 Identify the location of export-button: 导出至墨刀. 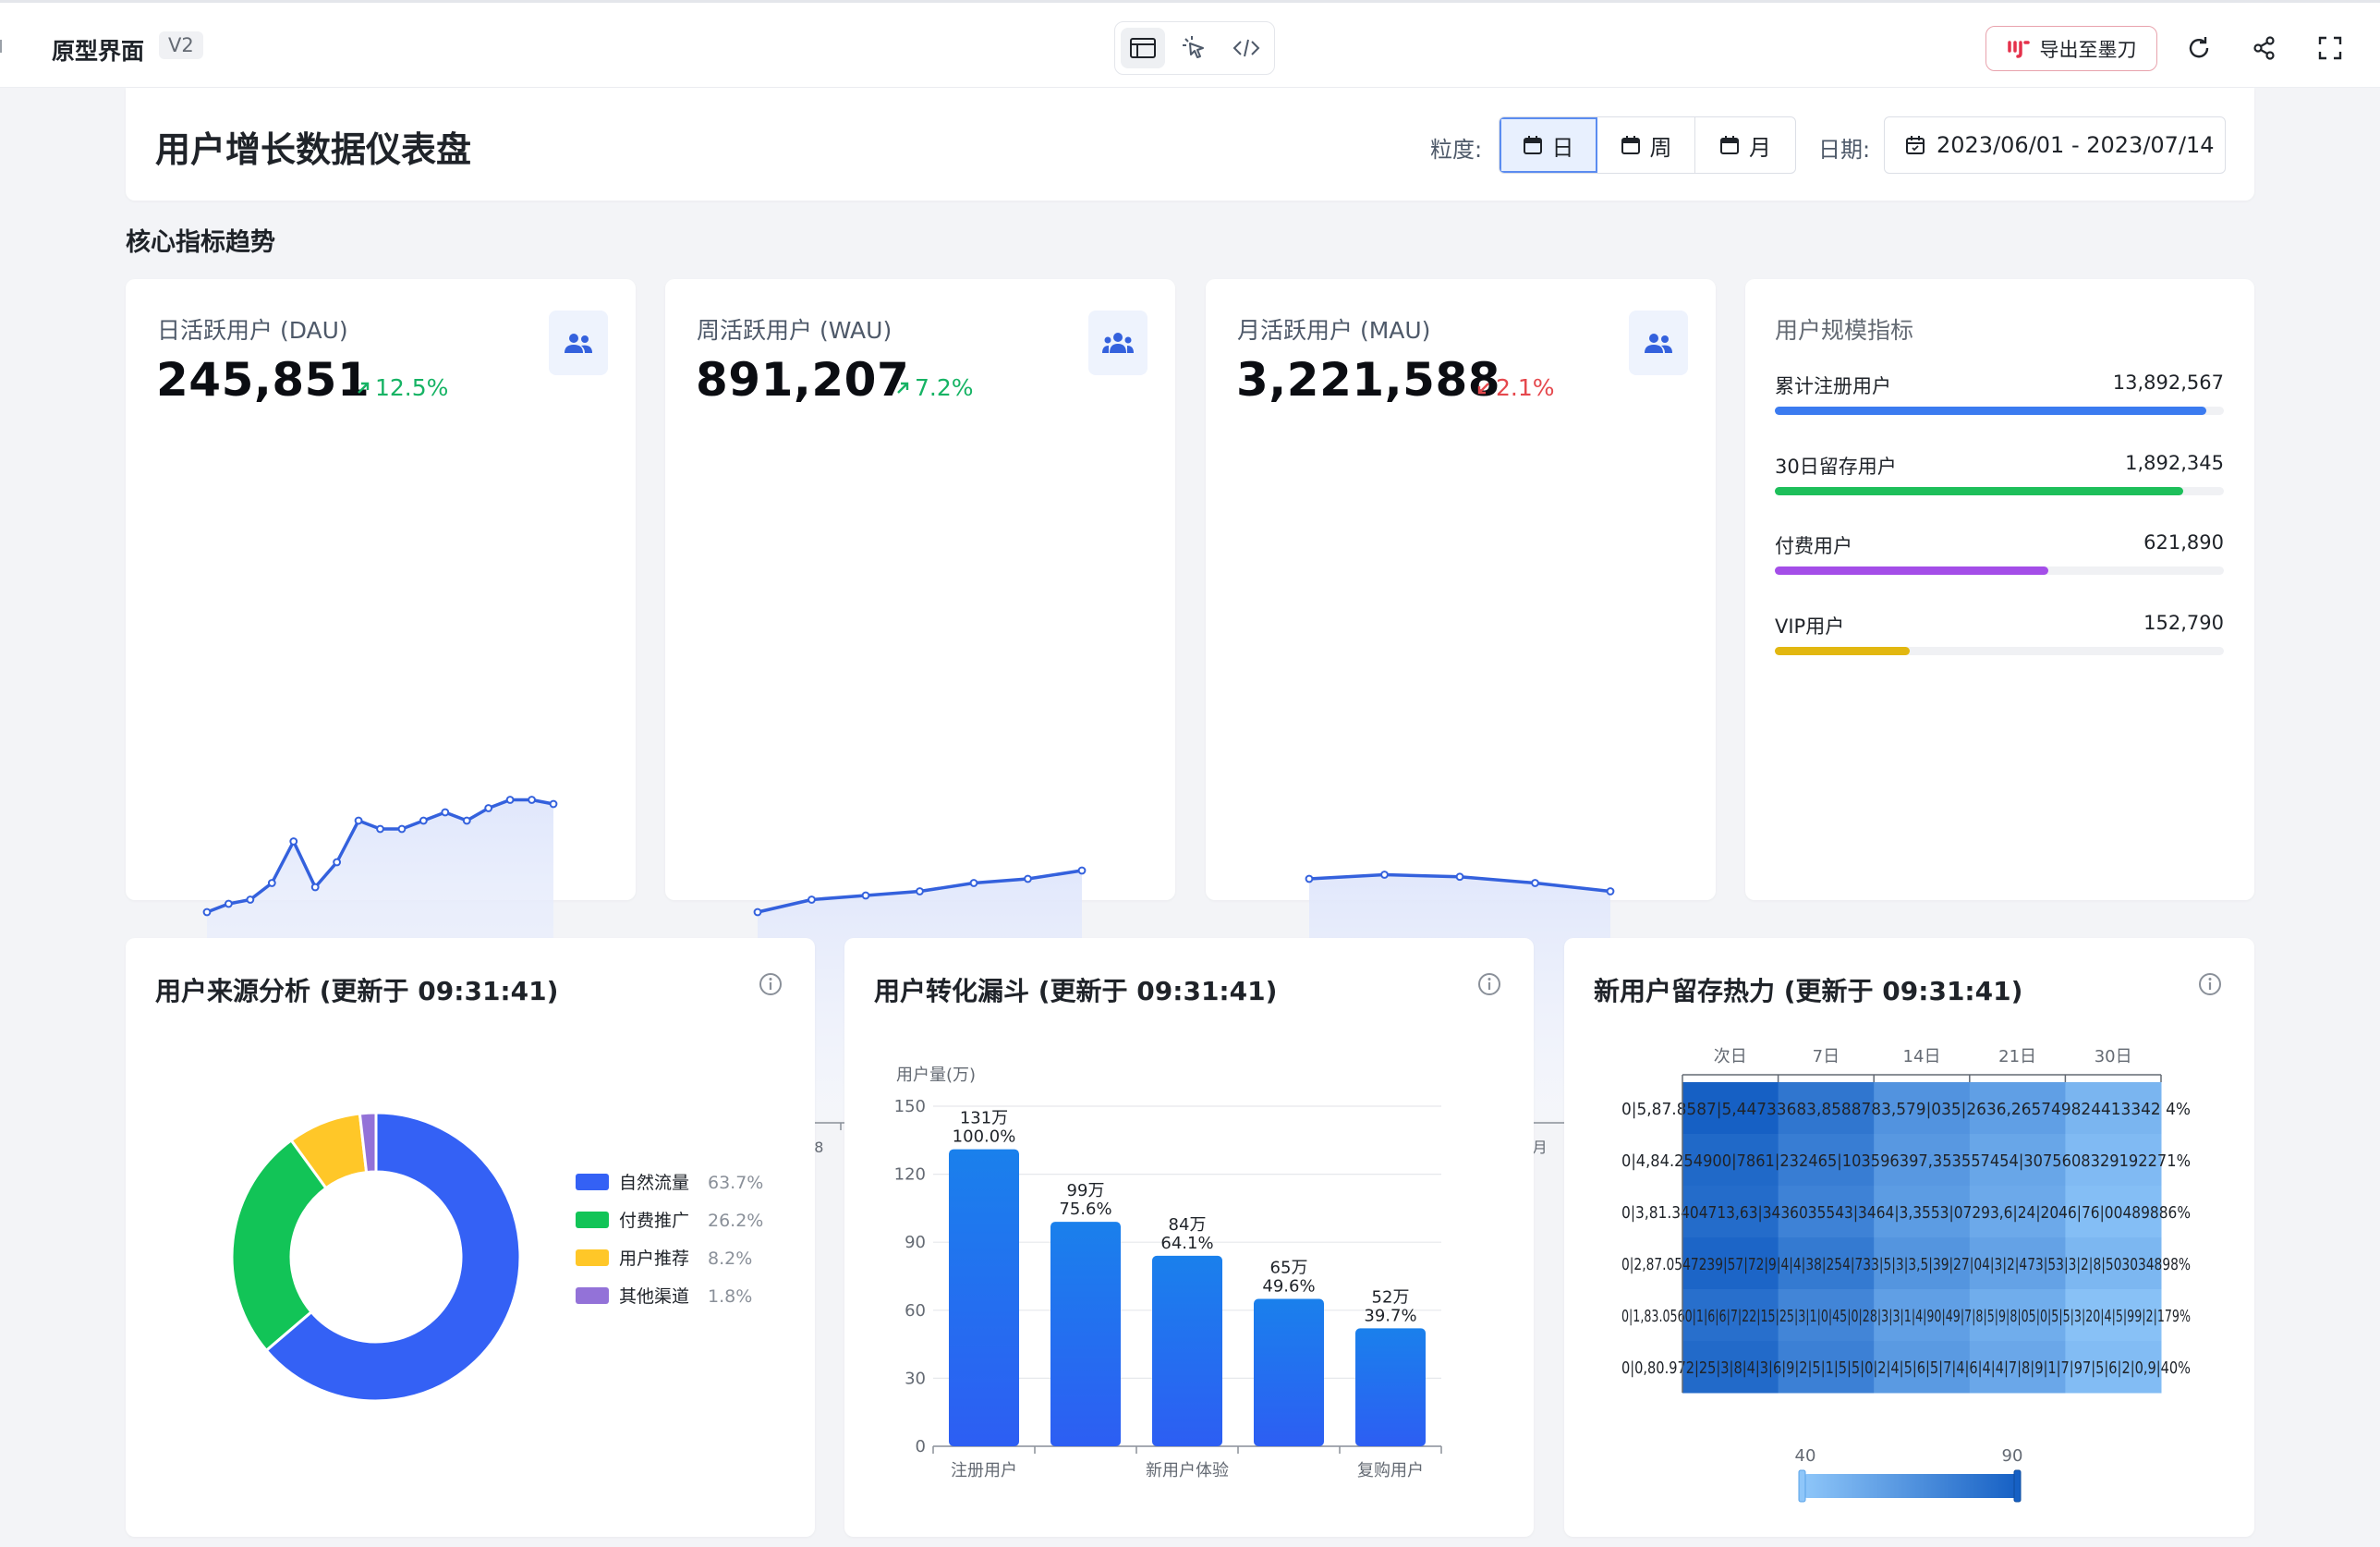
(2071, 48).